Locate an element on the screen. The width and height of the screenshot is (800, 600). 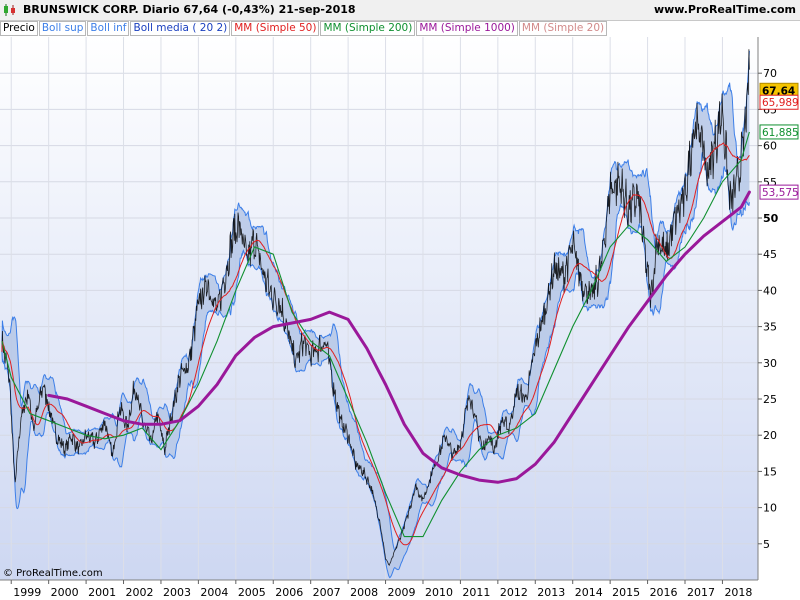
site-link: www.ProRealTime.com is located at coordinates (724, 9).